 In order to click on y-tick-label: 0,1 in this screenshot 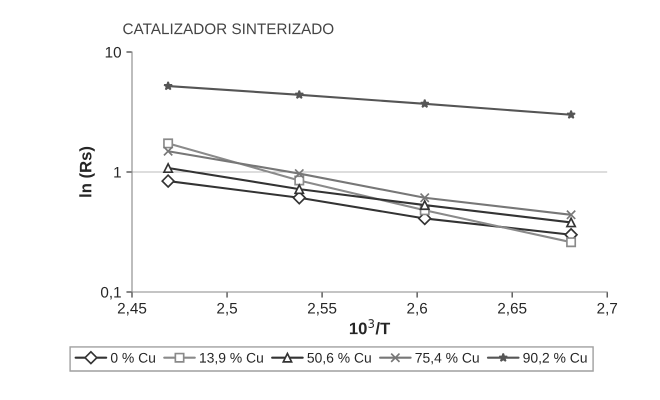, I will do `click(110, 293)`.